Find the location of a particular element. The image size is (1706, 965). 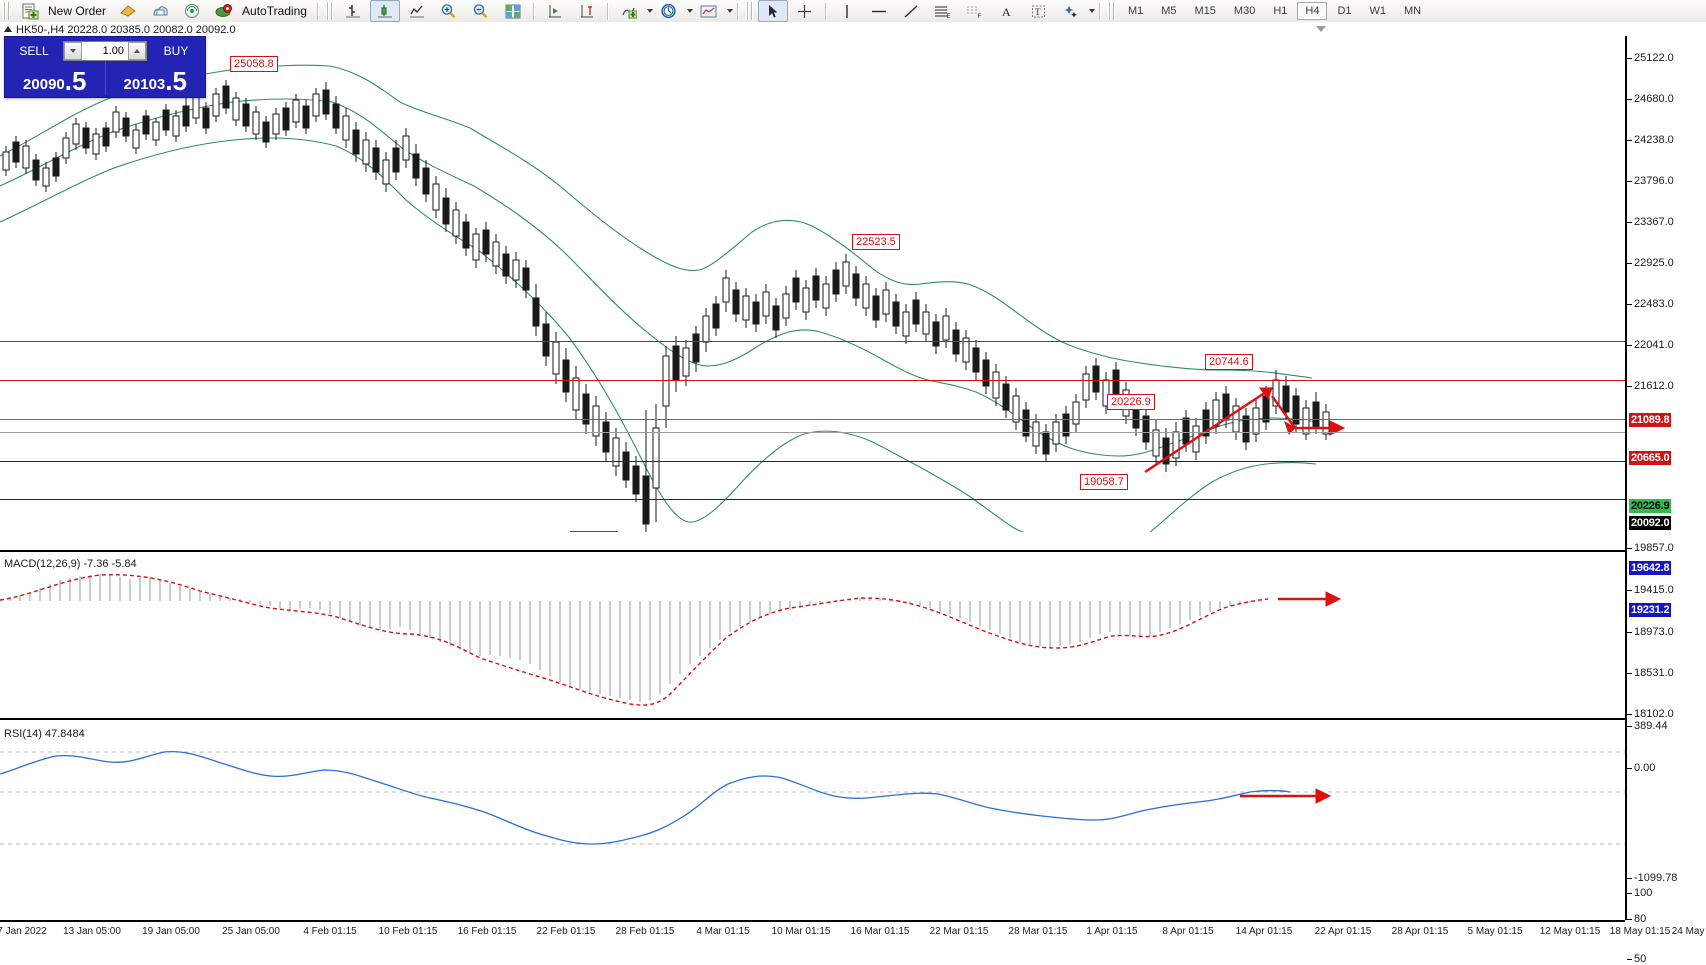

price-level-tag: 20226.9 is located at coordinates (1650, 506).